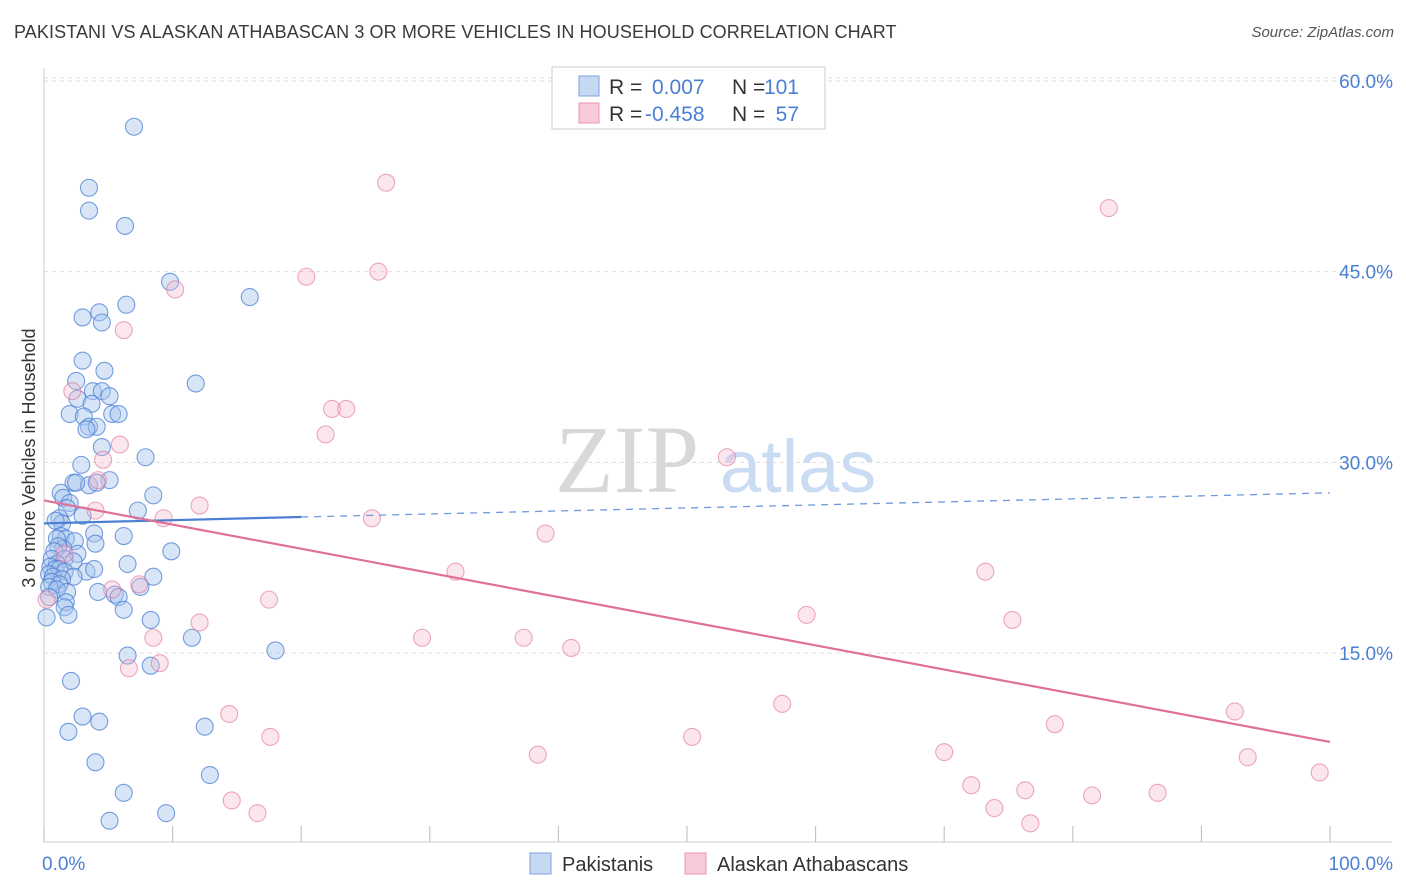 Image resolution: width=1406 pixels, height=892 pixels. Describe the element at coordinates (1366, 463) in the screenshot. I see `y-tick-label: 30.0%` at that location.